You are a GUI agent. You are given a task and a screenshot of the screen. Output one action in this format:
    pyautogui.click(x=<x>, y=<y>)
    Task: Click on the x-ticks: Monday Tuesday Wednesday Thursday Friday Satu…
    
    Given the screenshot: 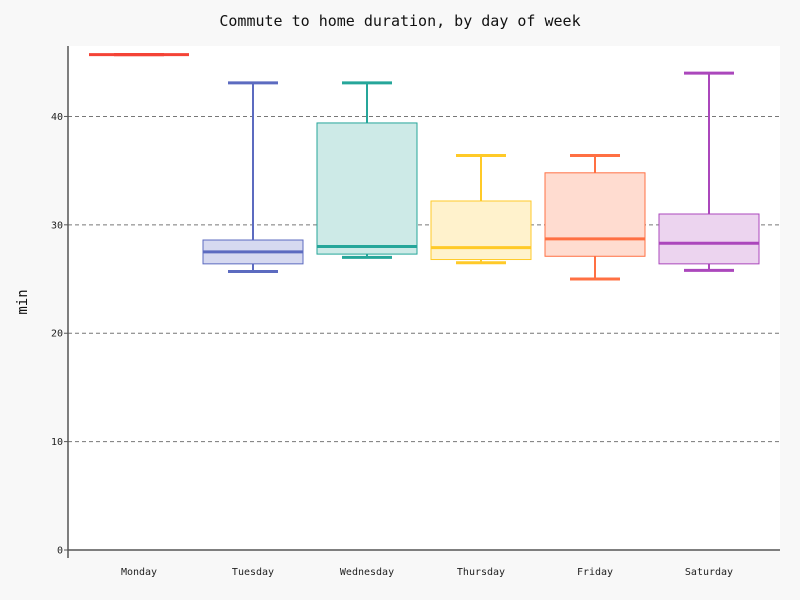 What is the action you would take?
    pyautogui.click(x=427, y=572)
    